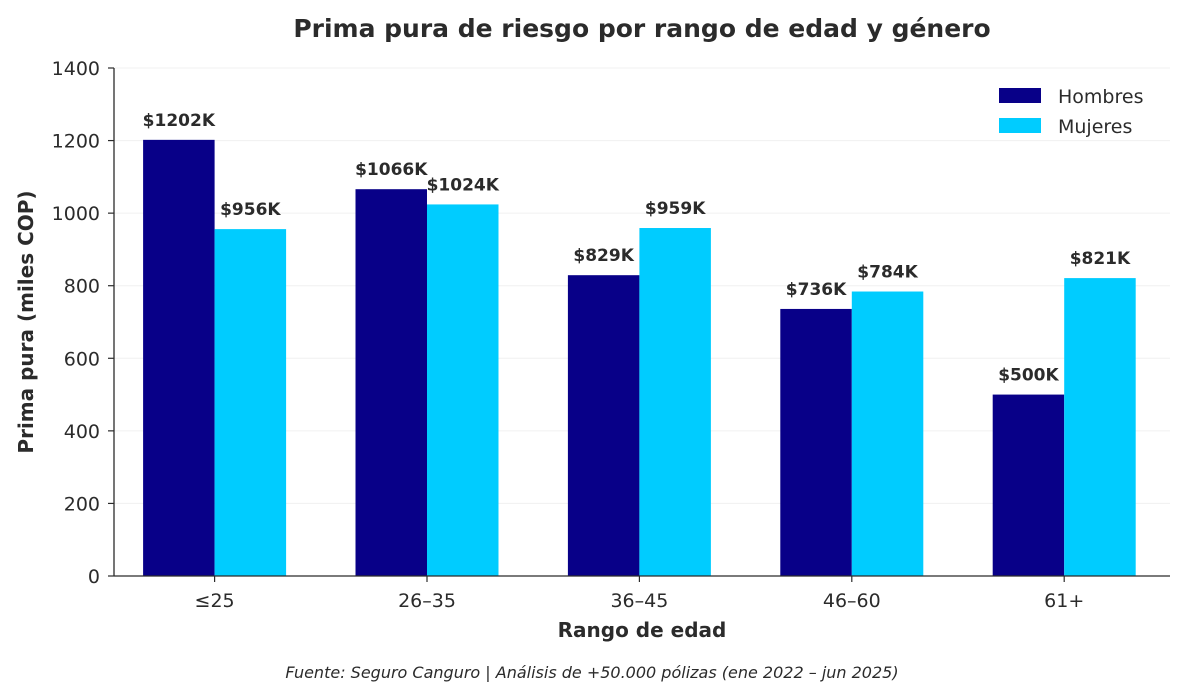  Describe the element at coordinates (463, 185) in the screenshot. I see `data-label: $1024K` at that location.